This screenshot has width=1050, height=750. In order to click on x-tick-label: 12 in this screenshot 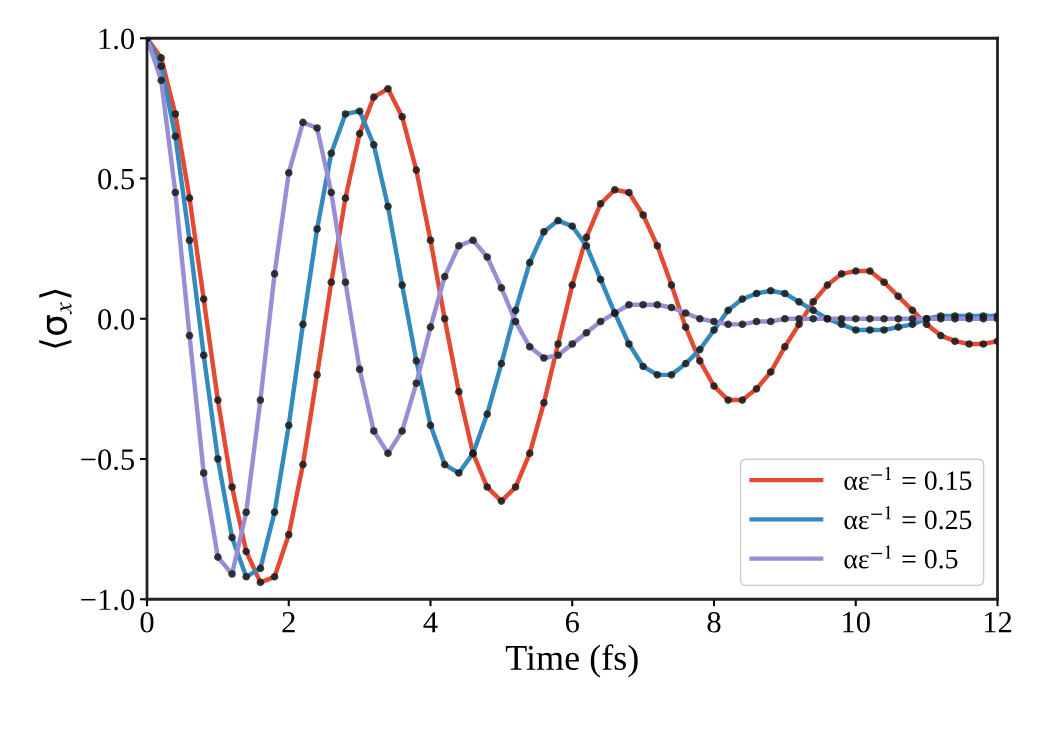, I will do `click(998, 622)`.